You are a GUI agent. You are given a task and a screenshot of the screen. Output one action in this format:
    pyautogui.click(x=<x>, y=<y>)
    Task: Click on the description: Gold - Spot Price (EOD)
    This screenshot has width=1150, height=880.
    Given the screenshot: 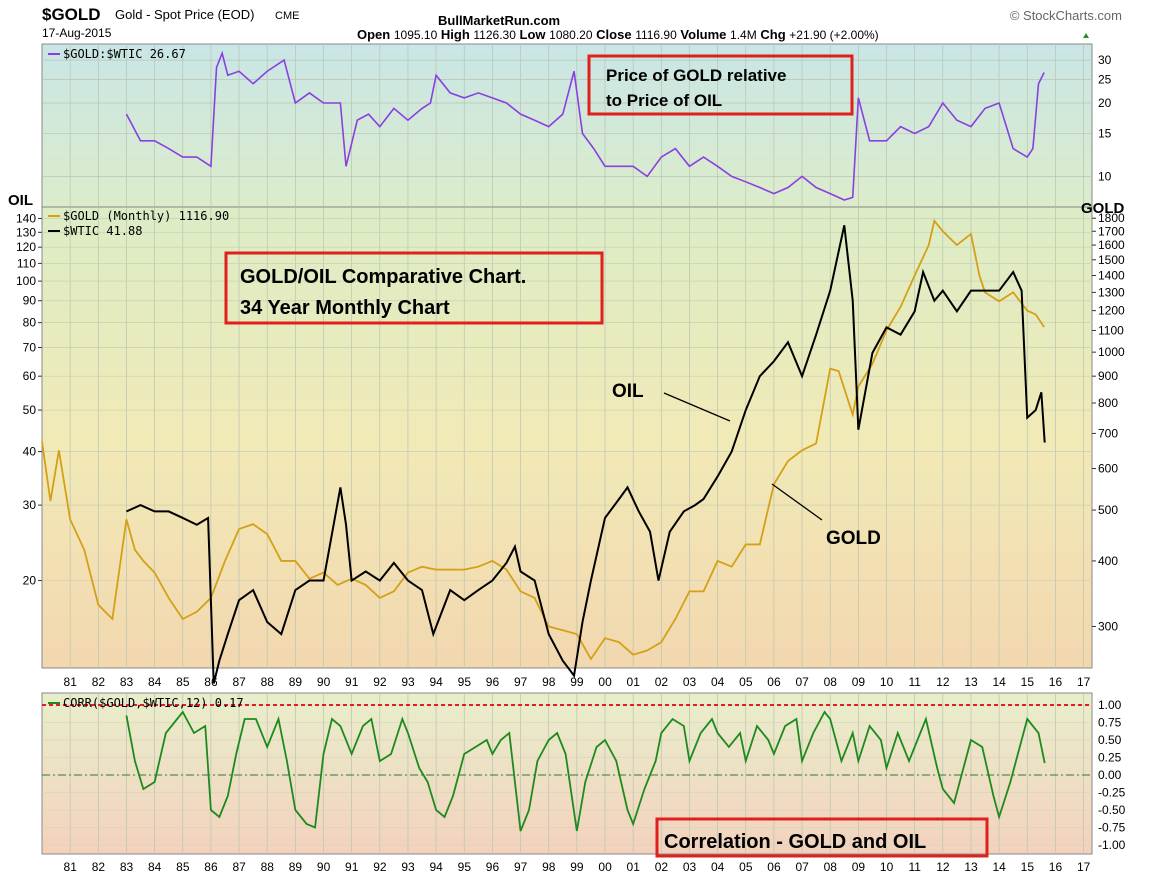 What is the action you would take?
    pyautogui.click(x=184, y=14)
    